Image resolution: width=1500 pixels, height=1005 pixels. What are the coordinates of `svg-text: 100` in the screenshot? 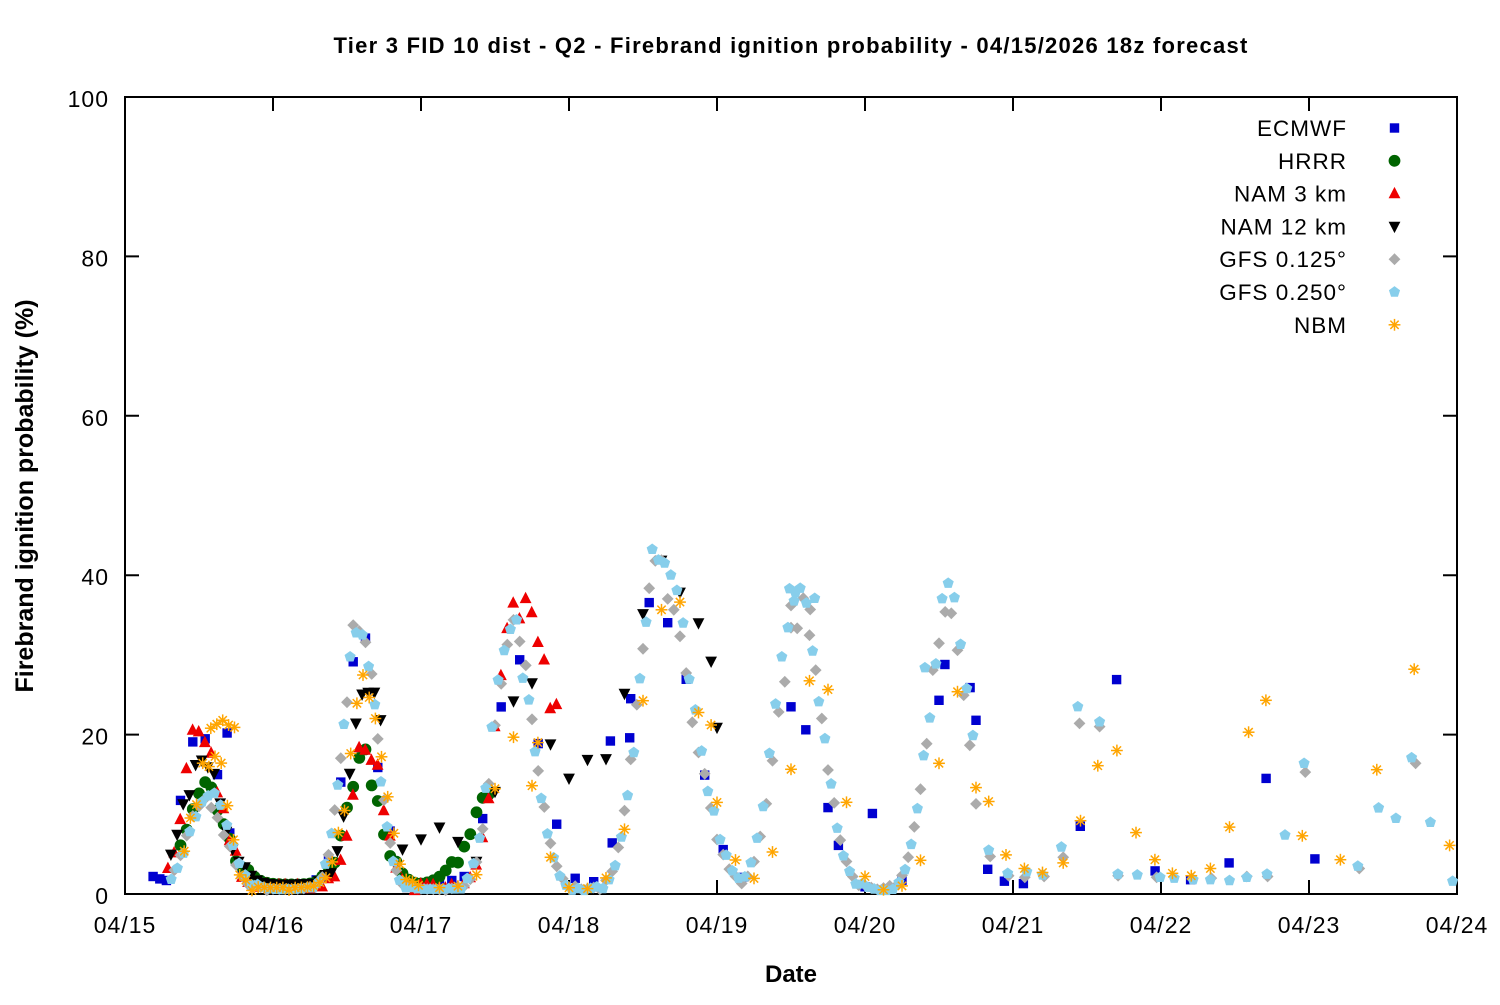 It's located at (88, 99).